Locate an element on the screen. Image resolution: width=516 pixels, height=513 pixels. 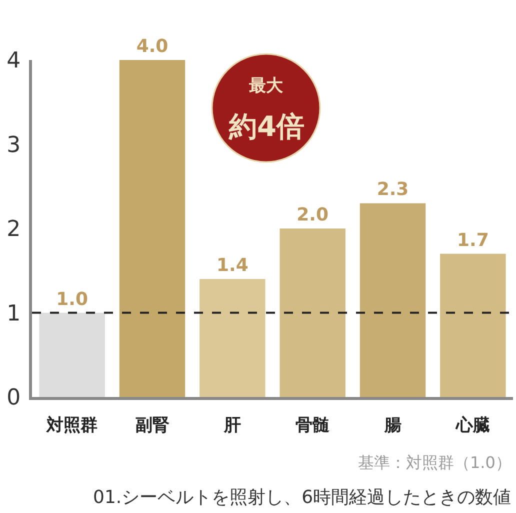
x-tick-label: 心臓 is located at coordinates (472, 425).